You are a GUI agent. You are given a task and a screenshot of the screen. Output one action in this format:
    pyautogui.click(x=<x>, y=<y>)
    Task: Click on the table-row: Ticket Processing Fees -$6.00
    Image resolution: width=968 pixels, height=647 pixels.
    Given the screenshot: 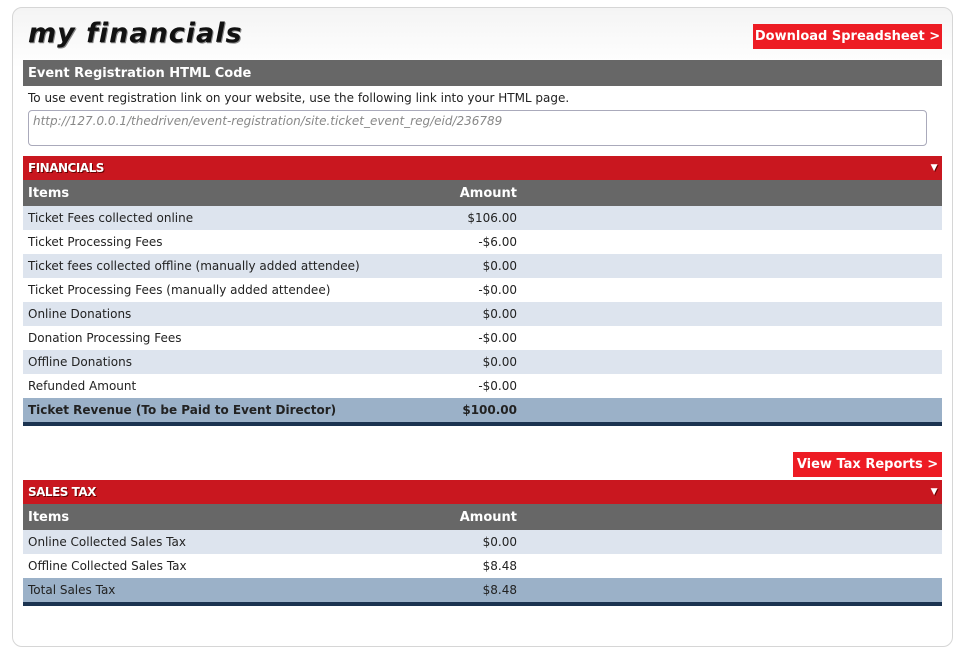 What is the action you would take?
    pyautogui.click(x=482, y=242)
    